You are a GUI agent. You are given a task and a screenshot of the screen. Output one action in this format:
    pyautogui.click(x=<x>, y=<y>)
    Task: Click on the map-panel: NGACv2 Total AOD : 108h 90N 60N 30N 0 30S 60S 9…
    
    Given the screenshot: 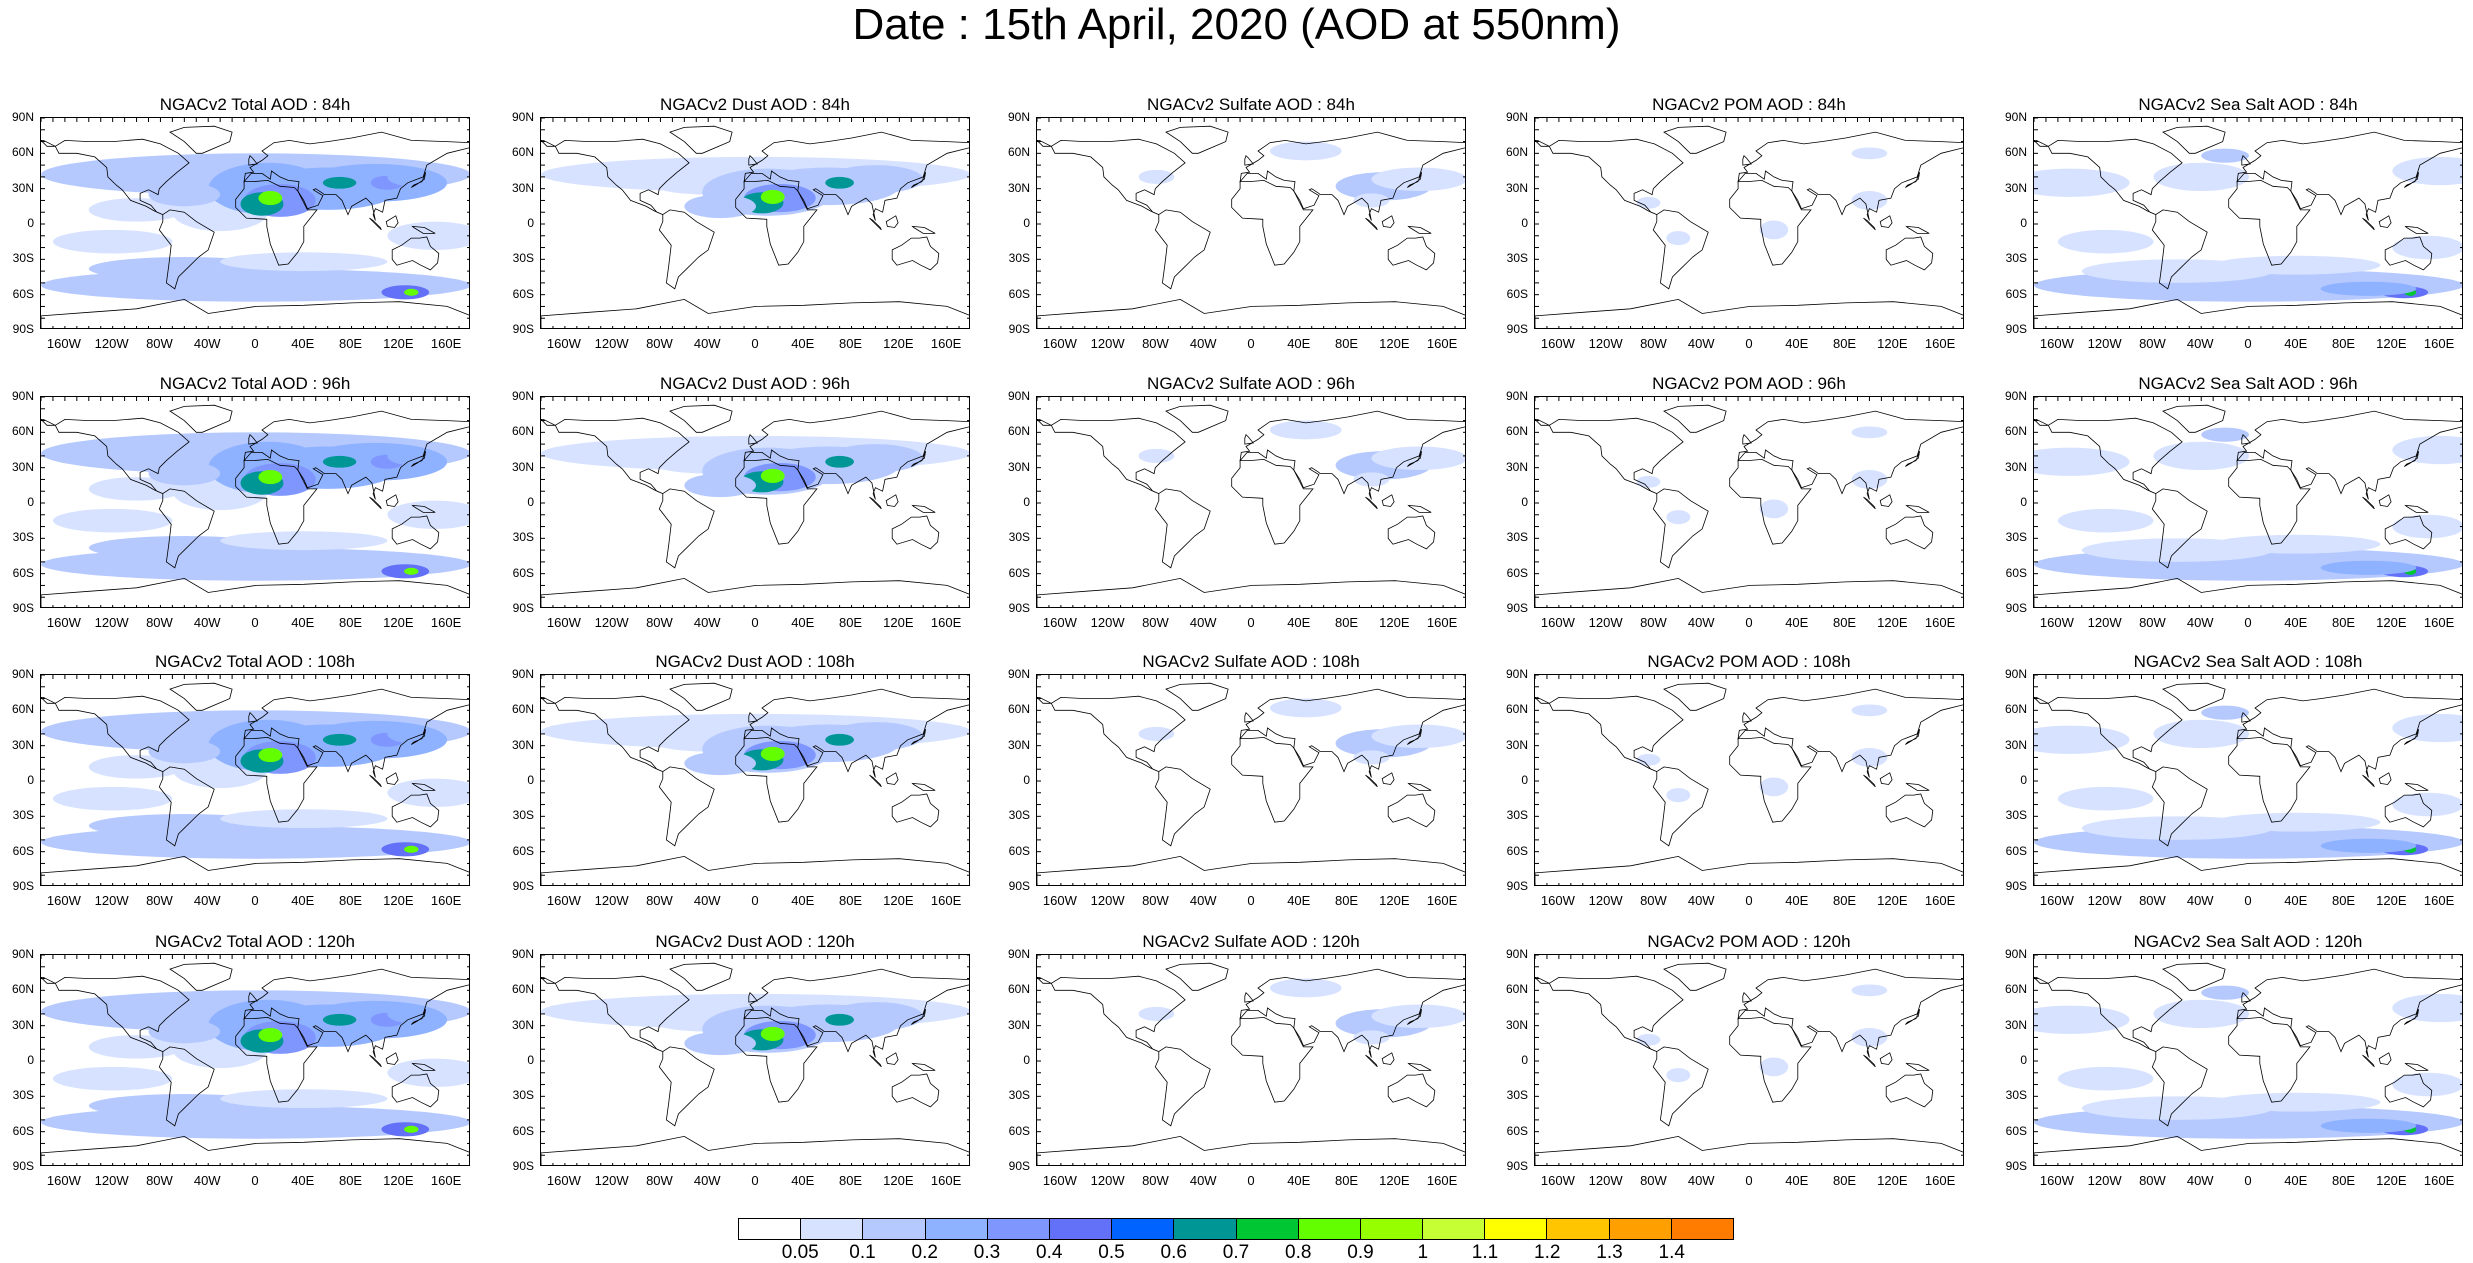 What is the action you would take?
    pyautogui.click(x=235, y=783)
    